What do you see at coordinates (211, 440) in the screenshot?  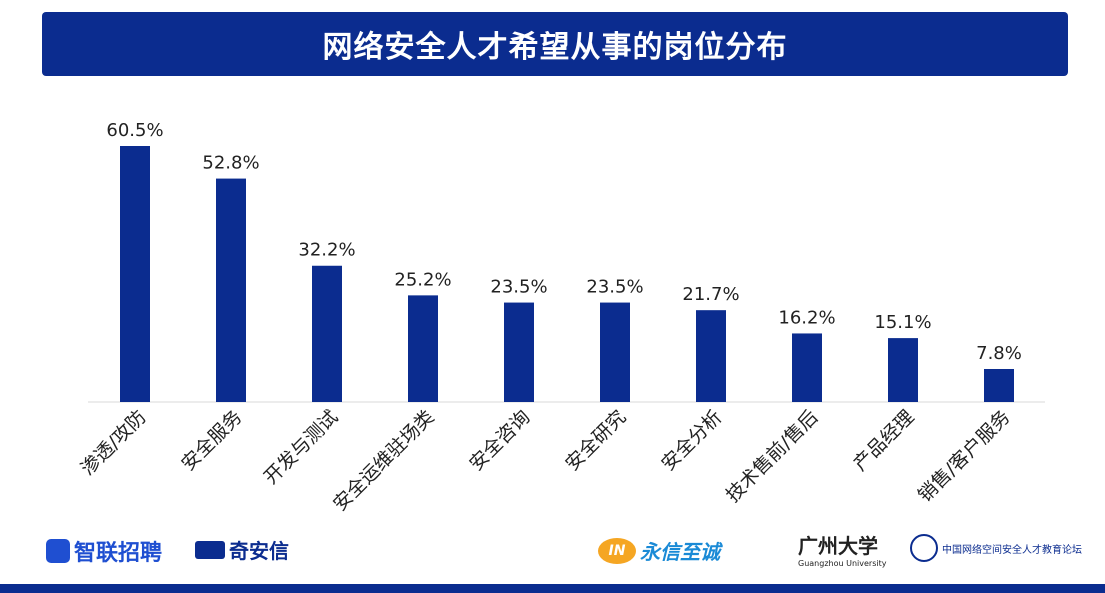 I see `category-label: 安全服务` at bounding box center [211, 440].